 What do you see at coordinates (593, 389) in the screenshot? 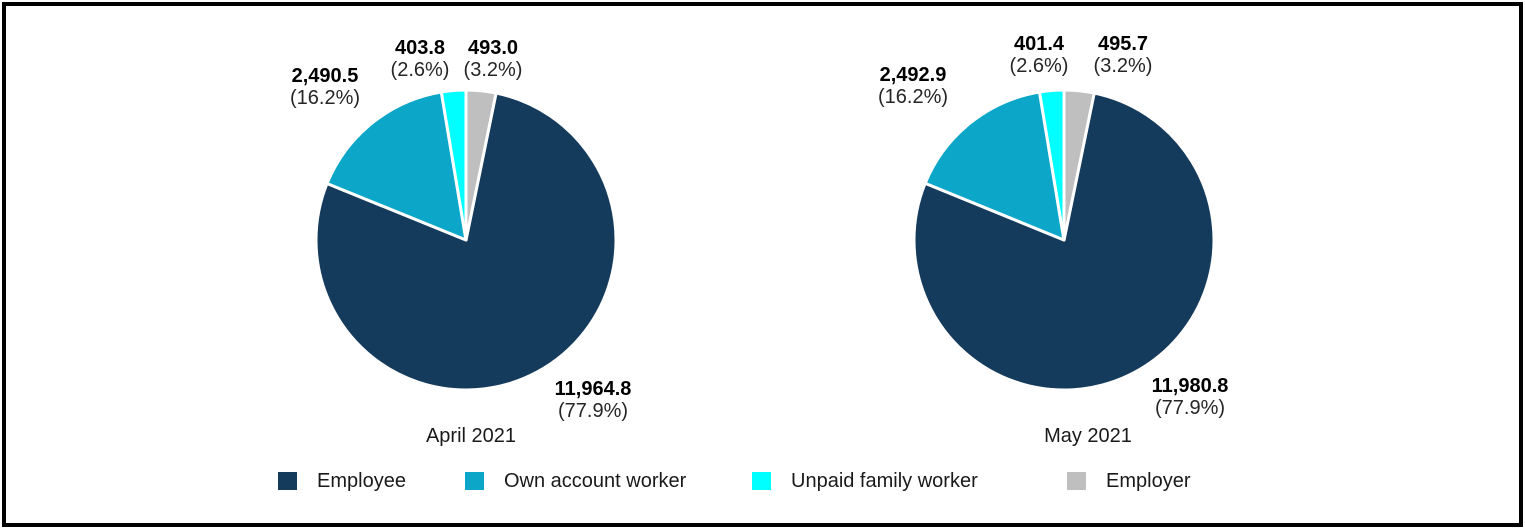
I see `label-value: 11,964.8` at bounding box center [593, 389].